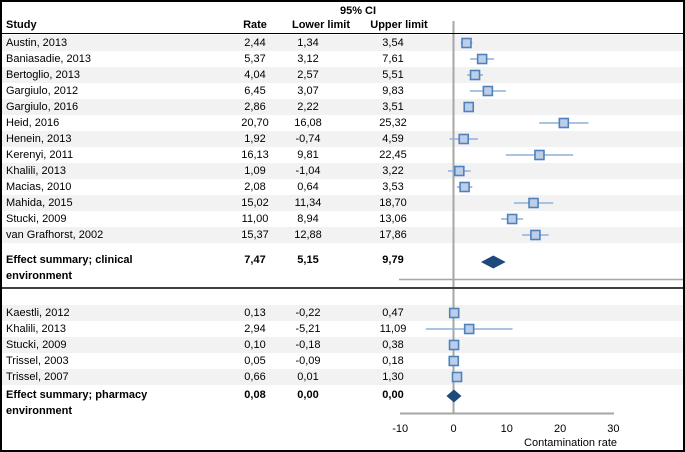 This screenshot has width=685, height=452. I want to click on upper-limit-value: 25,32, so click(393, 123).